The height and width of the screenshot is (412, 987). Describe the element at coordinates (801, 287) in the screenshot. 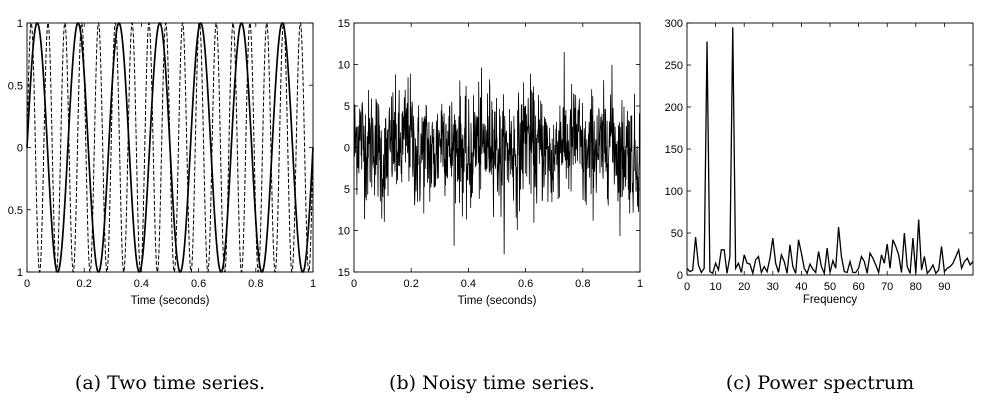

I see `x-tick-label: 40` at that location.